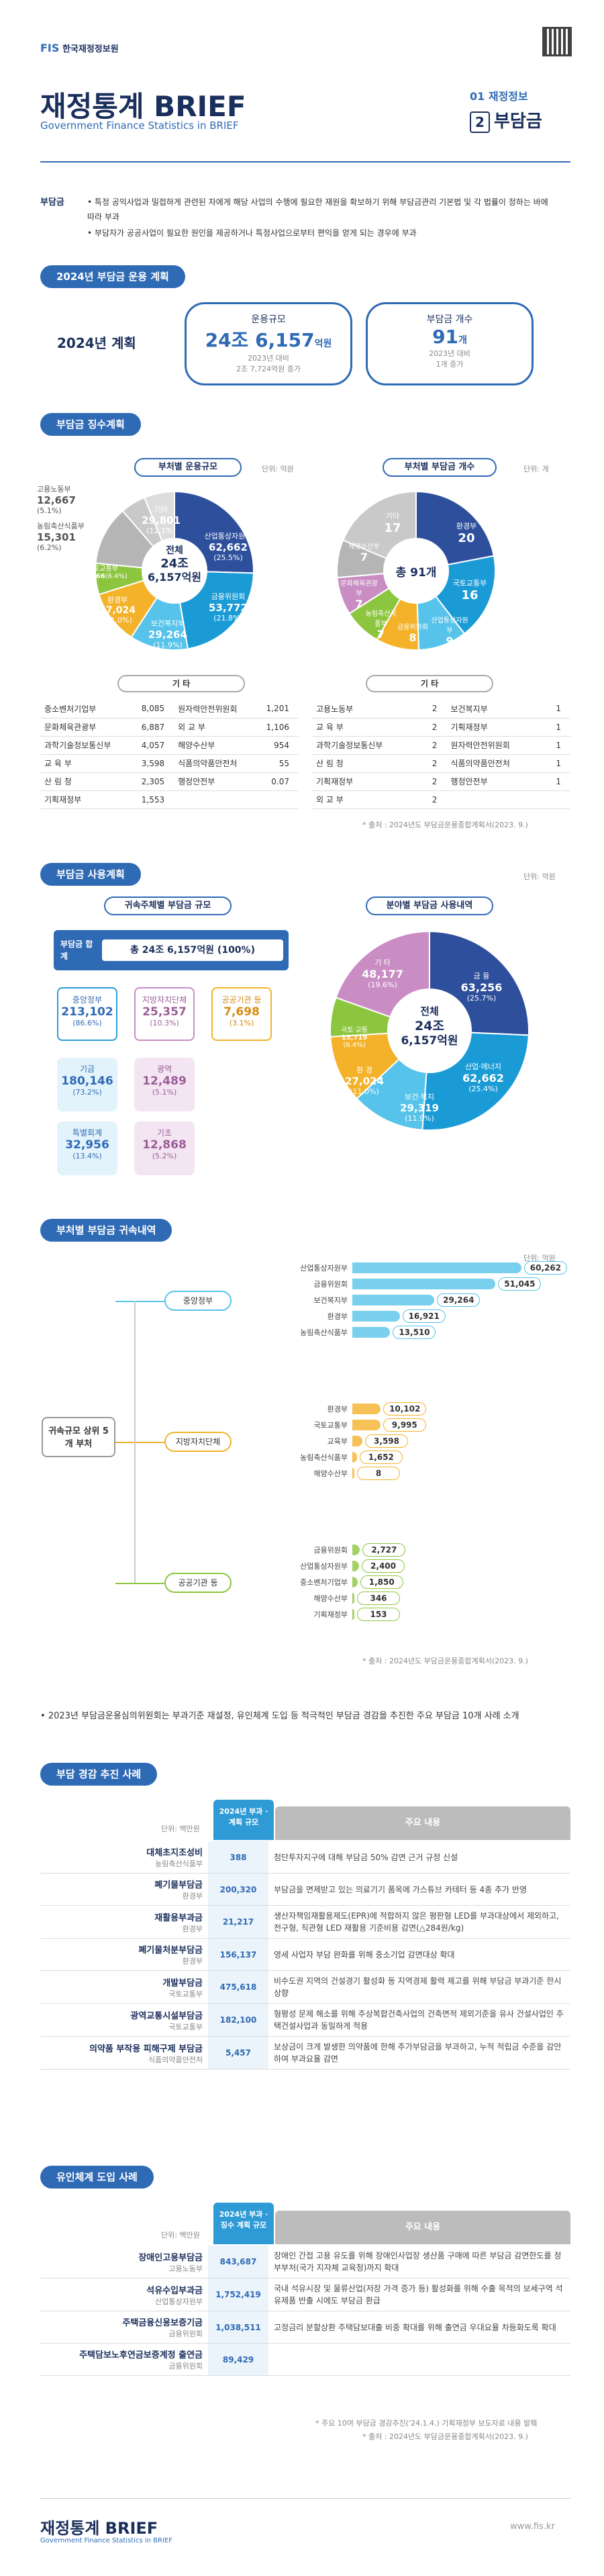 The image size is (604, 2576). Describe the element at coordinates (422, 2227) in the screenshot. I see `incentive-col-desc: 주요 내용` at that location.